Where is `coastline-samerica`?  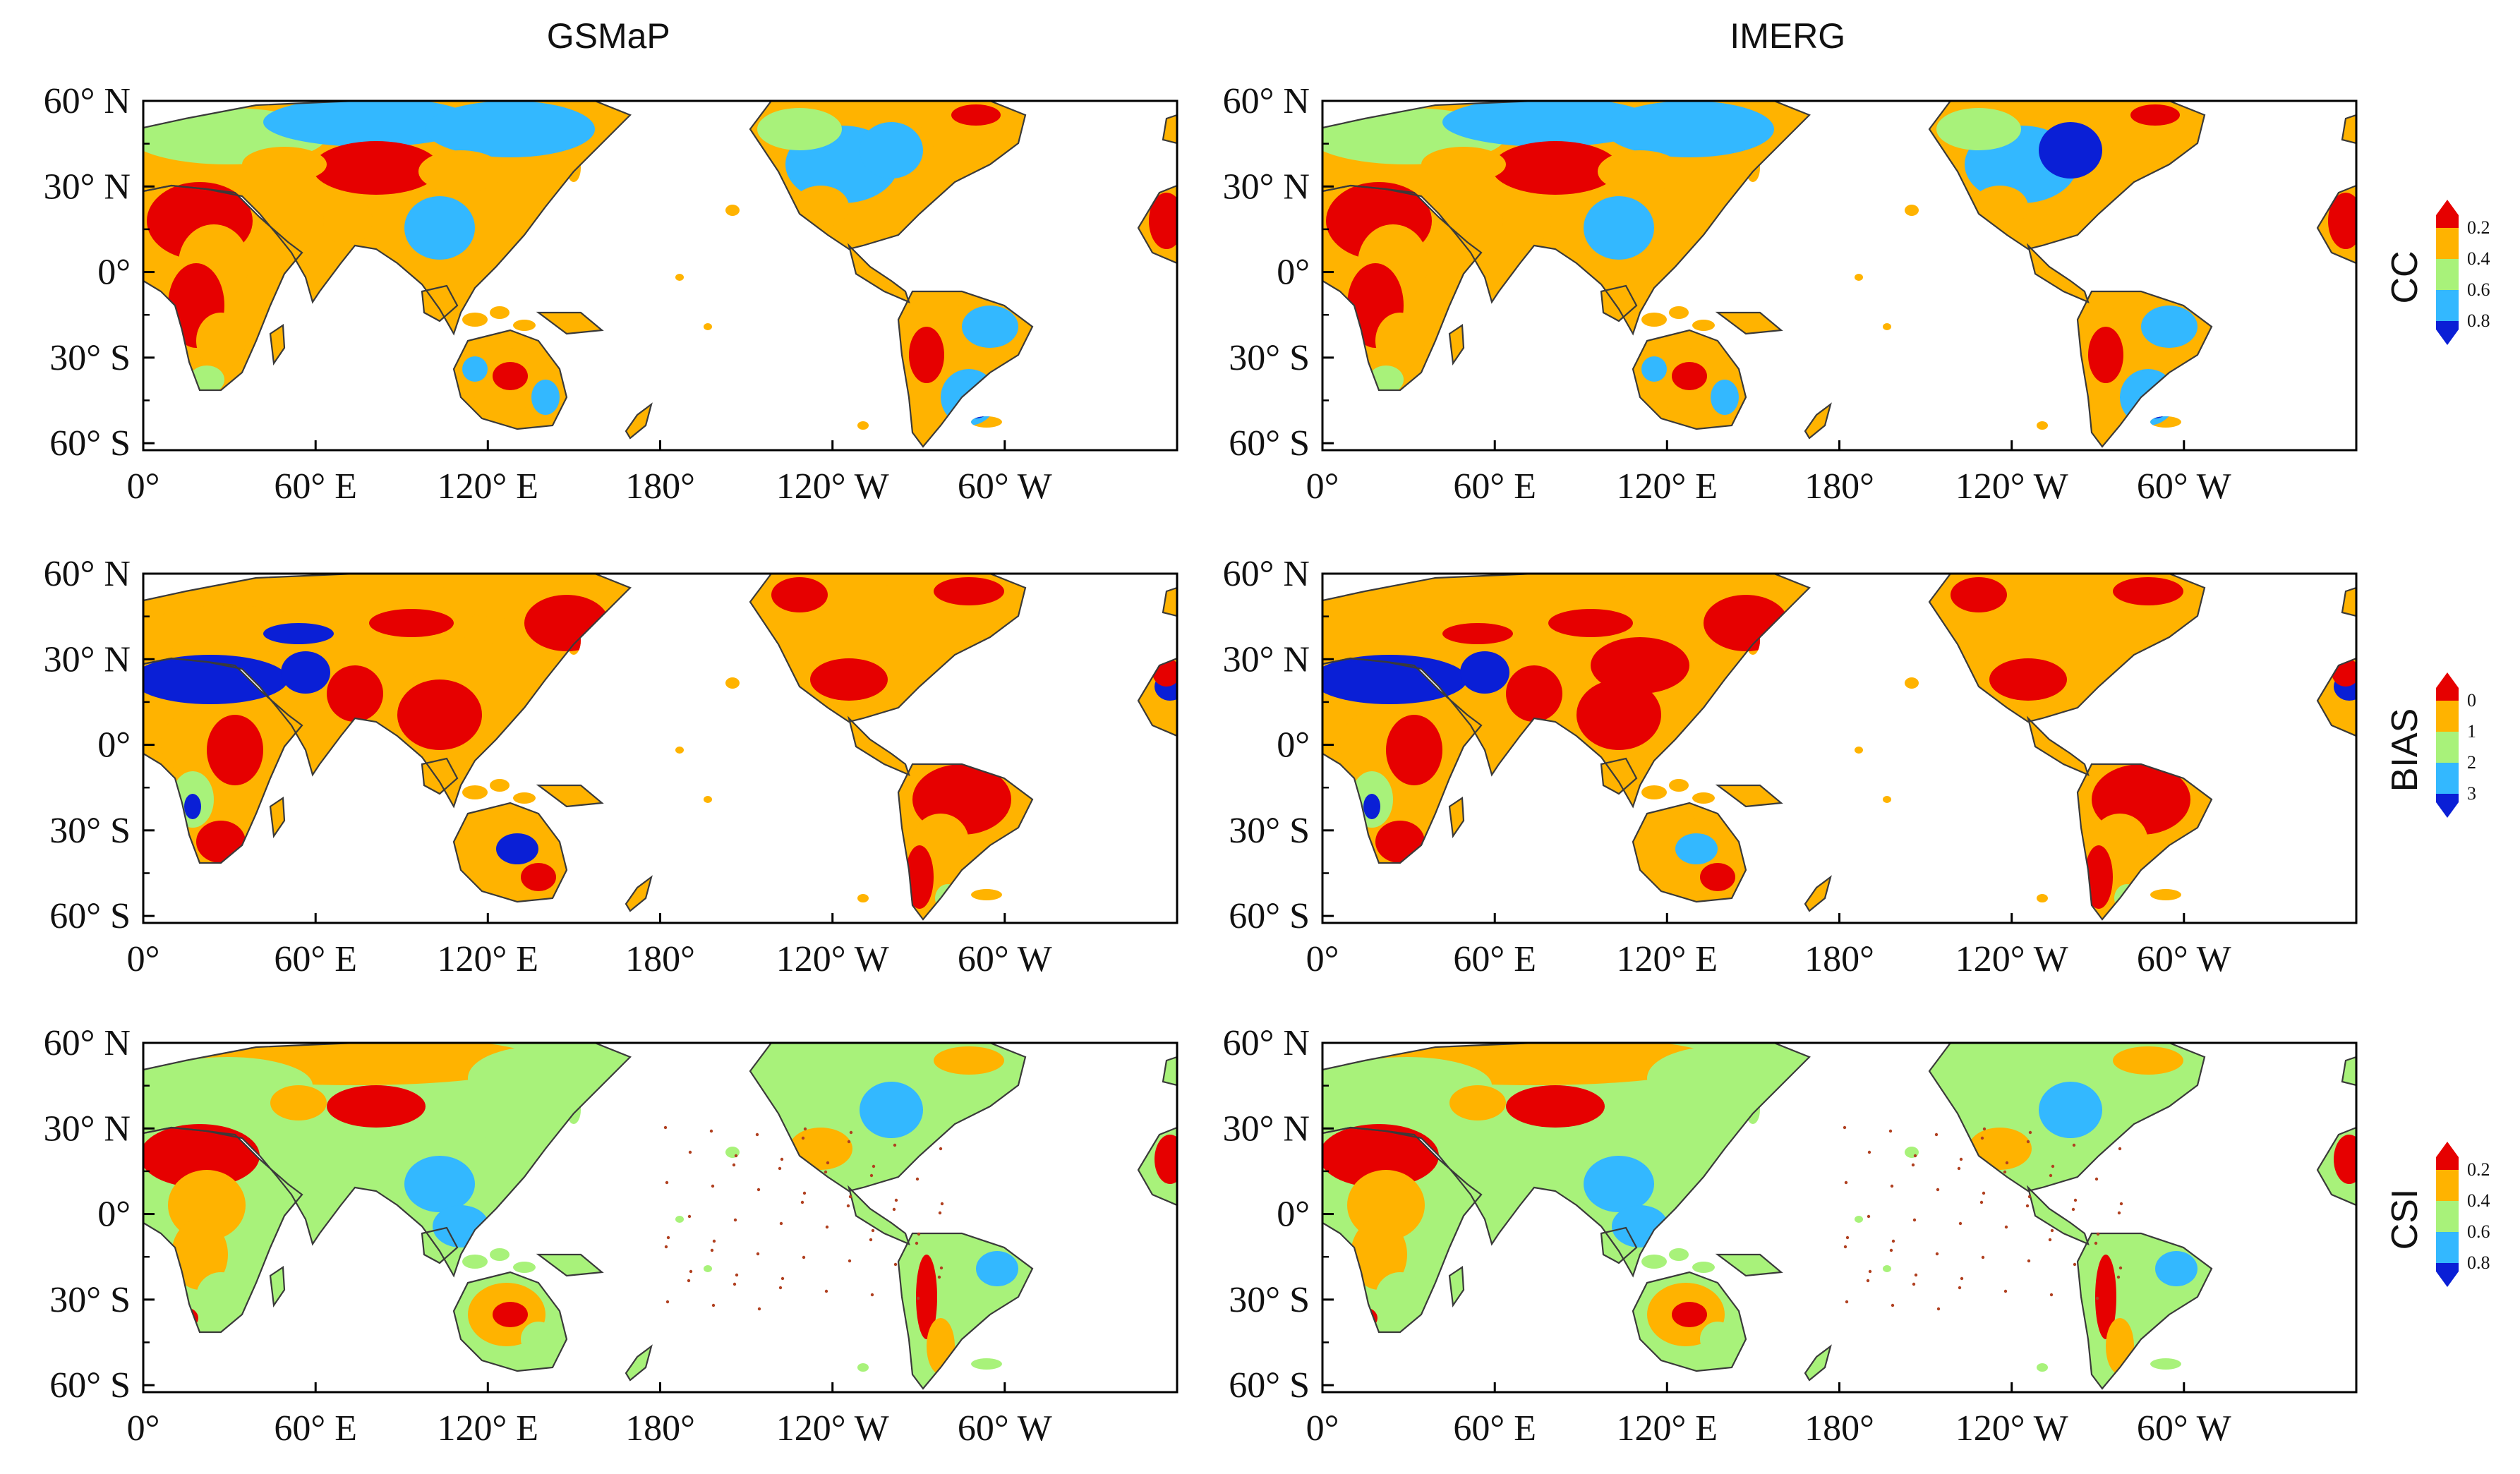 coastline-samerica is located at coordinates (2144, 1311).